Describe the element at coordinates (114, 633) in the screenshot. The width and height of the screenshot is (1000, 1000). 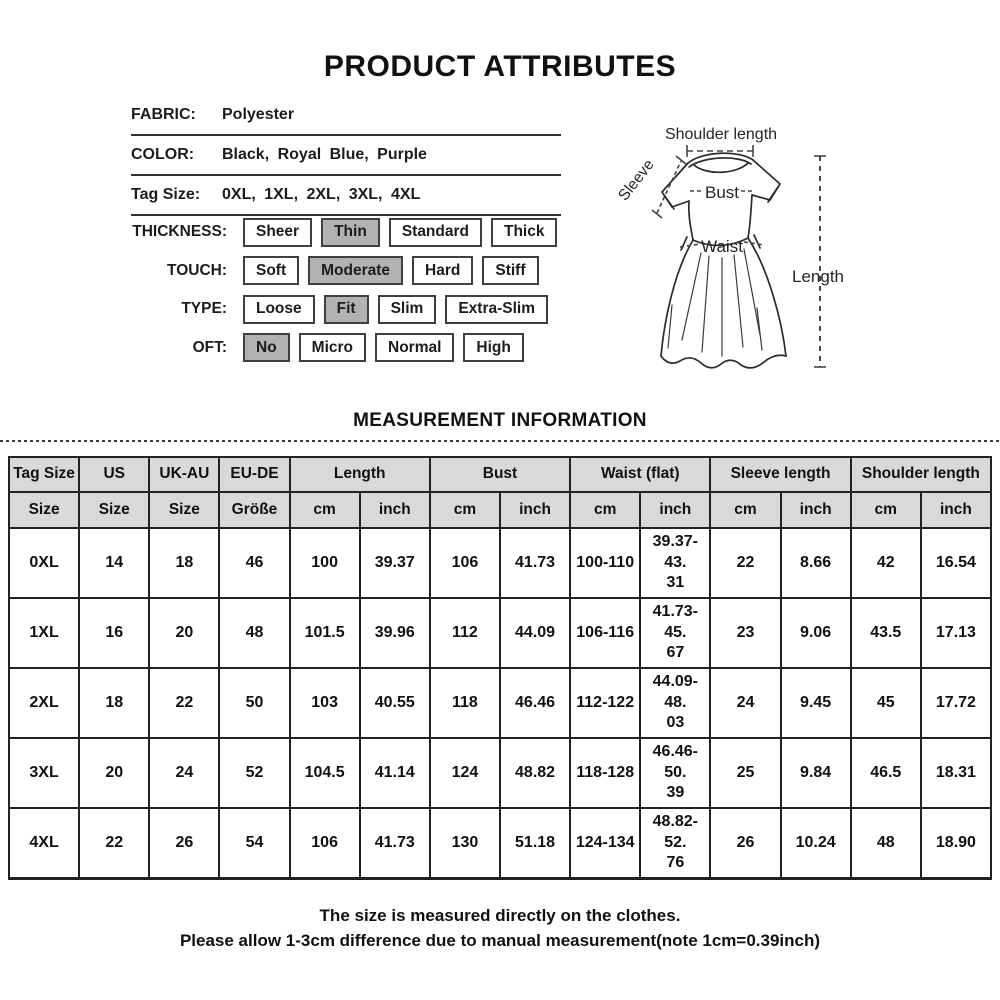
I see `cell: 16` at that location.